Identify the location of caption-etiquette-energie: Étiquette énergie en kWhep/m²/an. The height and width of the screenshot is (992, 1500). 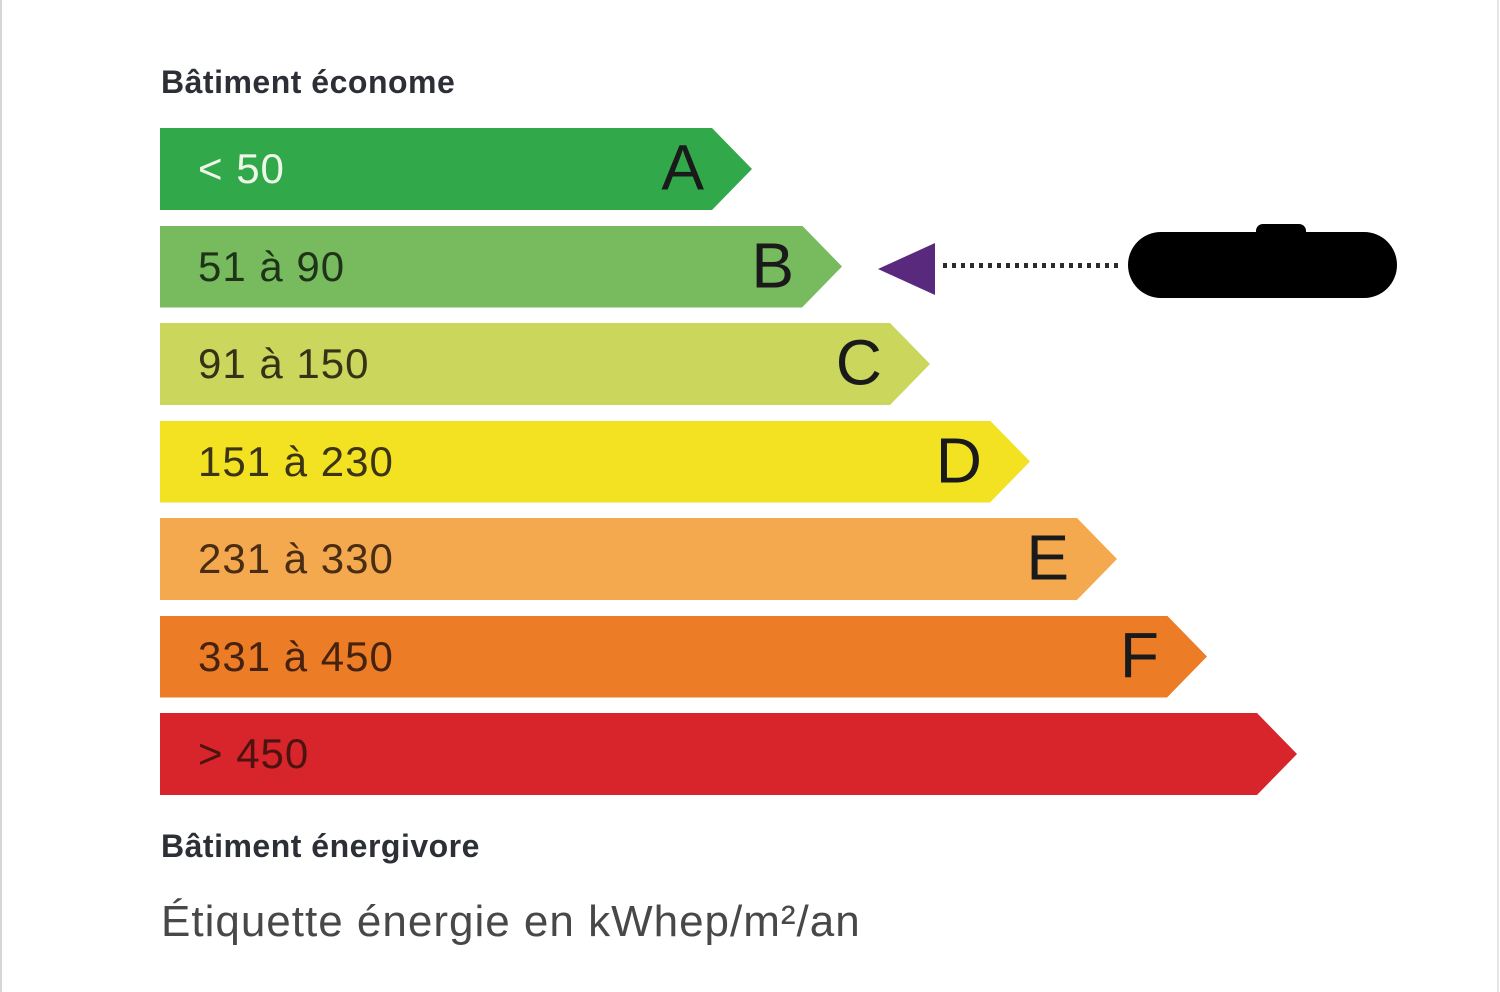
(511, 921).